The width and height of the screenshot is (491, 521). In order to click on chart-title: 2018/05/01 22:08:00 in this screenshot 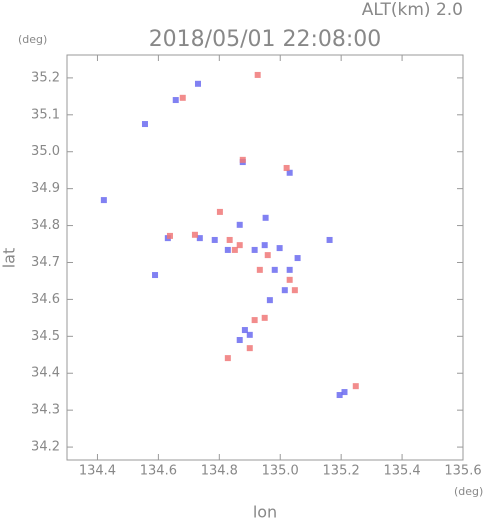, I will do `click(265, 39)`.